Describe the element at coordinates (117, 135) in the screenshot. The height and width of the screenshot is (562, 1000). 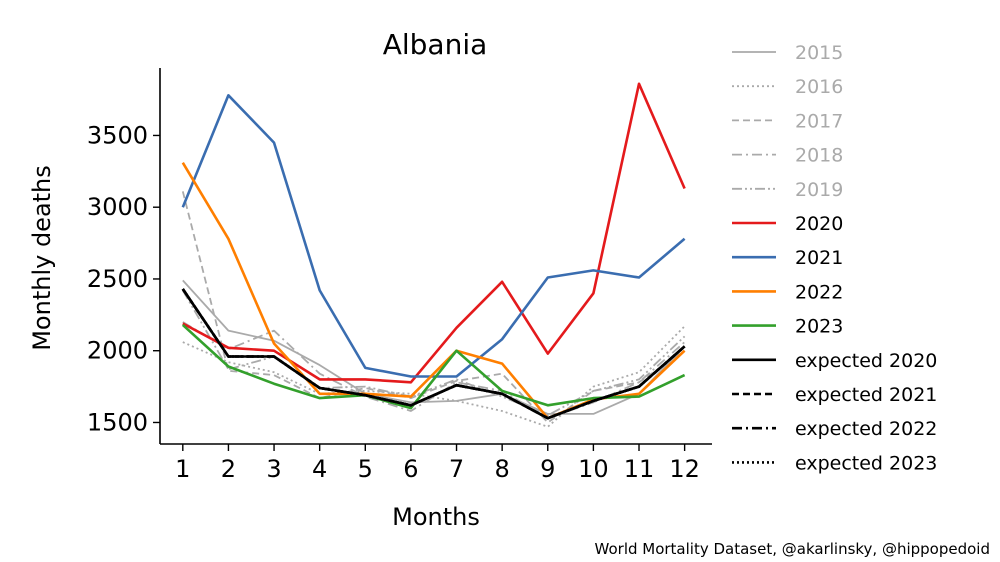
I see `y-tick-label: 3500` at that location.